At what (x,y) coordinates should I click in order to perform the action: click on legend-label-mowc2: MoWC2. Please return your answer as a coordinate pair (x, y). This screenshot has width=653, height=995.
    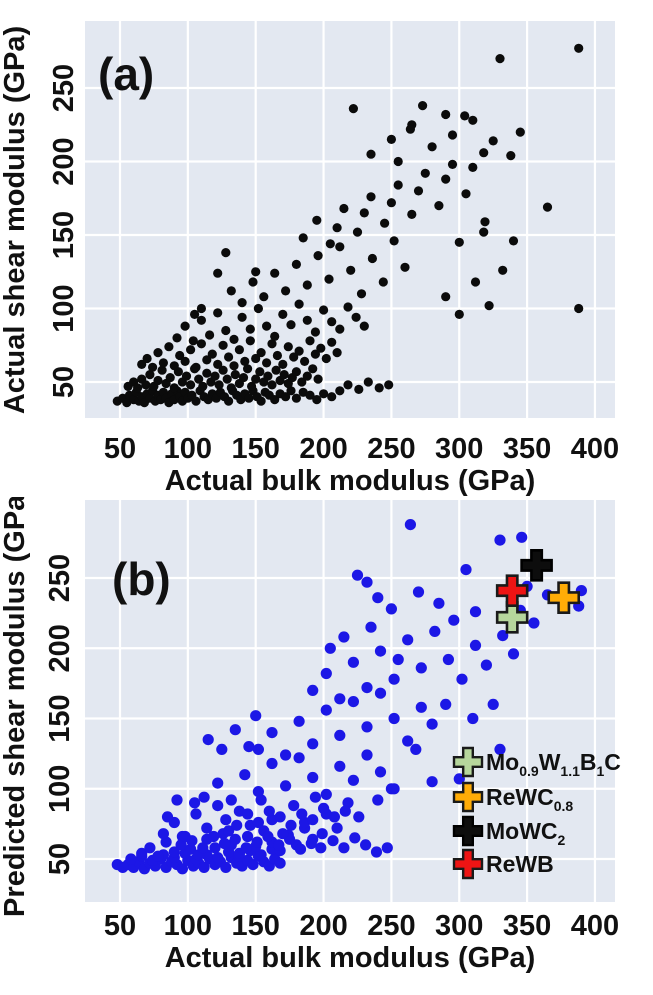
    Looking at the image, I should click on (526, 833).